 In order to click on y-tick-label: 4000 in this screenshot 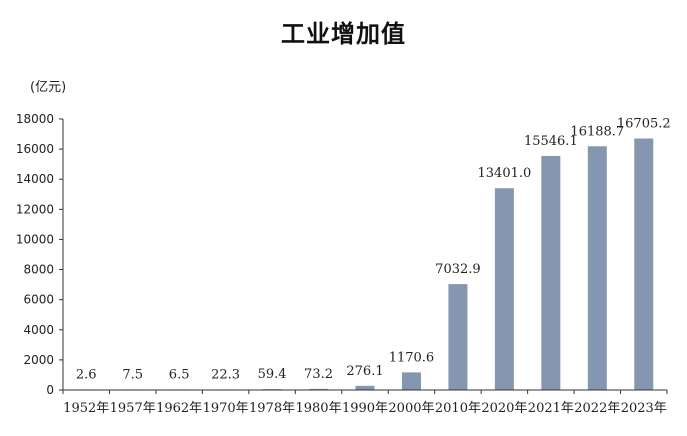, I will do `click(38, 330)`.